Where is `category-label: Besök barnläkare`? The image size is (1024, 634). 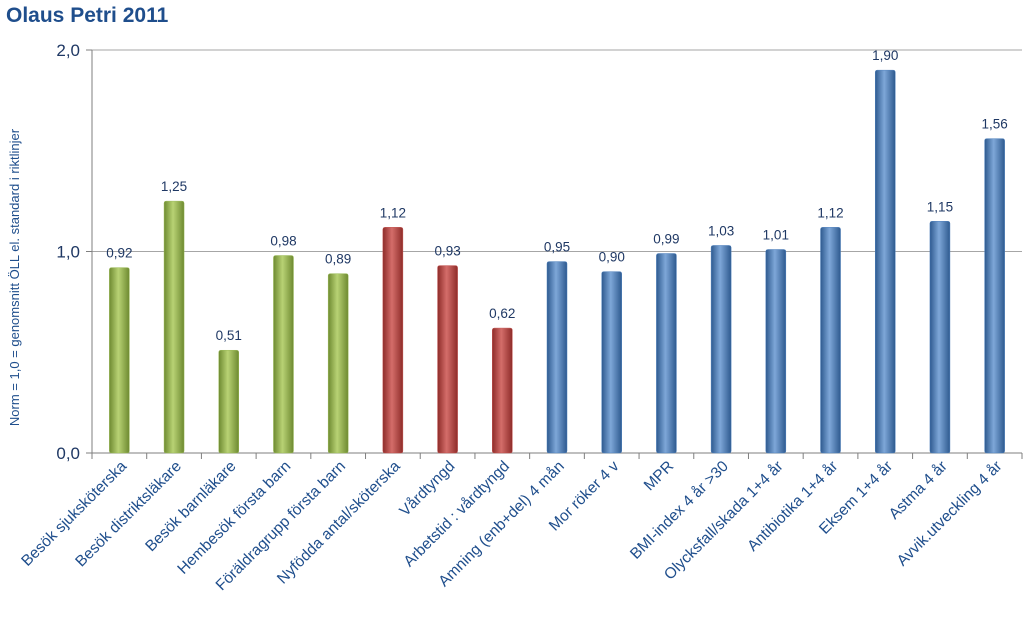 category-label: Besök barnläkare is located at coordinates (190, 506).